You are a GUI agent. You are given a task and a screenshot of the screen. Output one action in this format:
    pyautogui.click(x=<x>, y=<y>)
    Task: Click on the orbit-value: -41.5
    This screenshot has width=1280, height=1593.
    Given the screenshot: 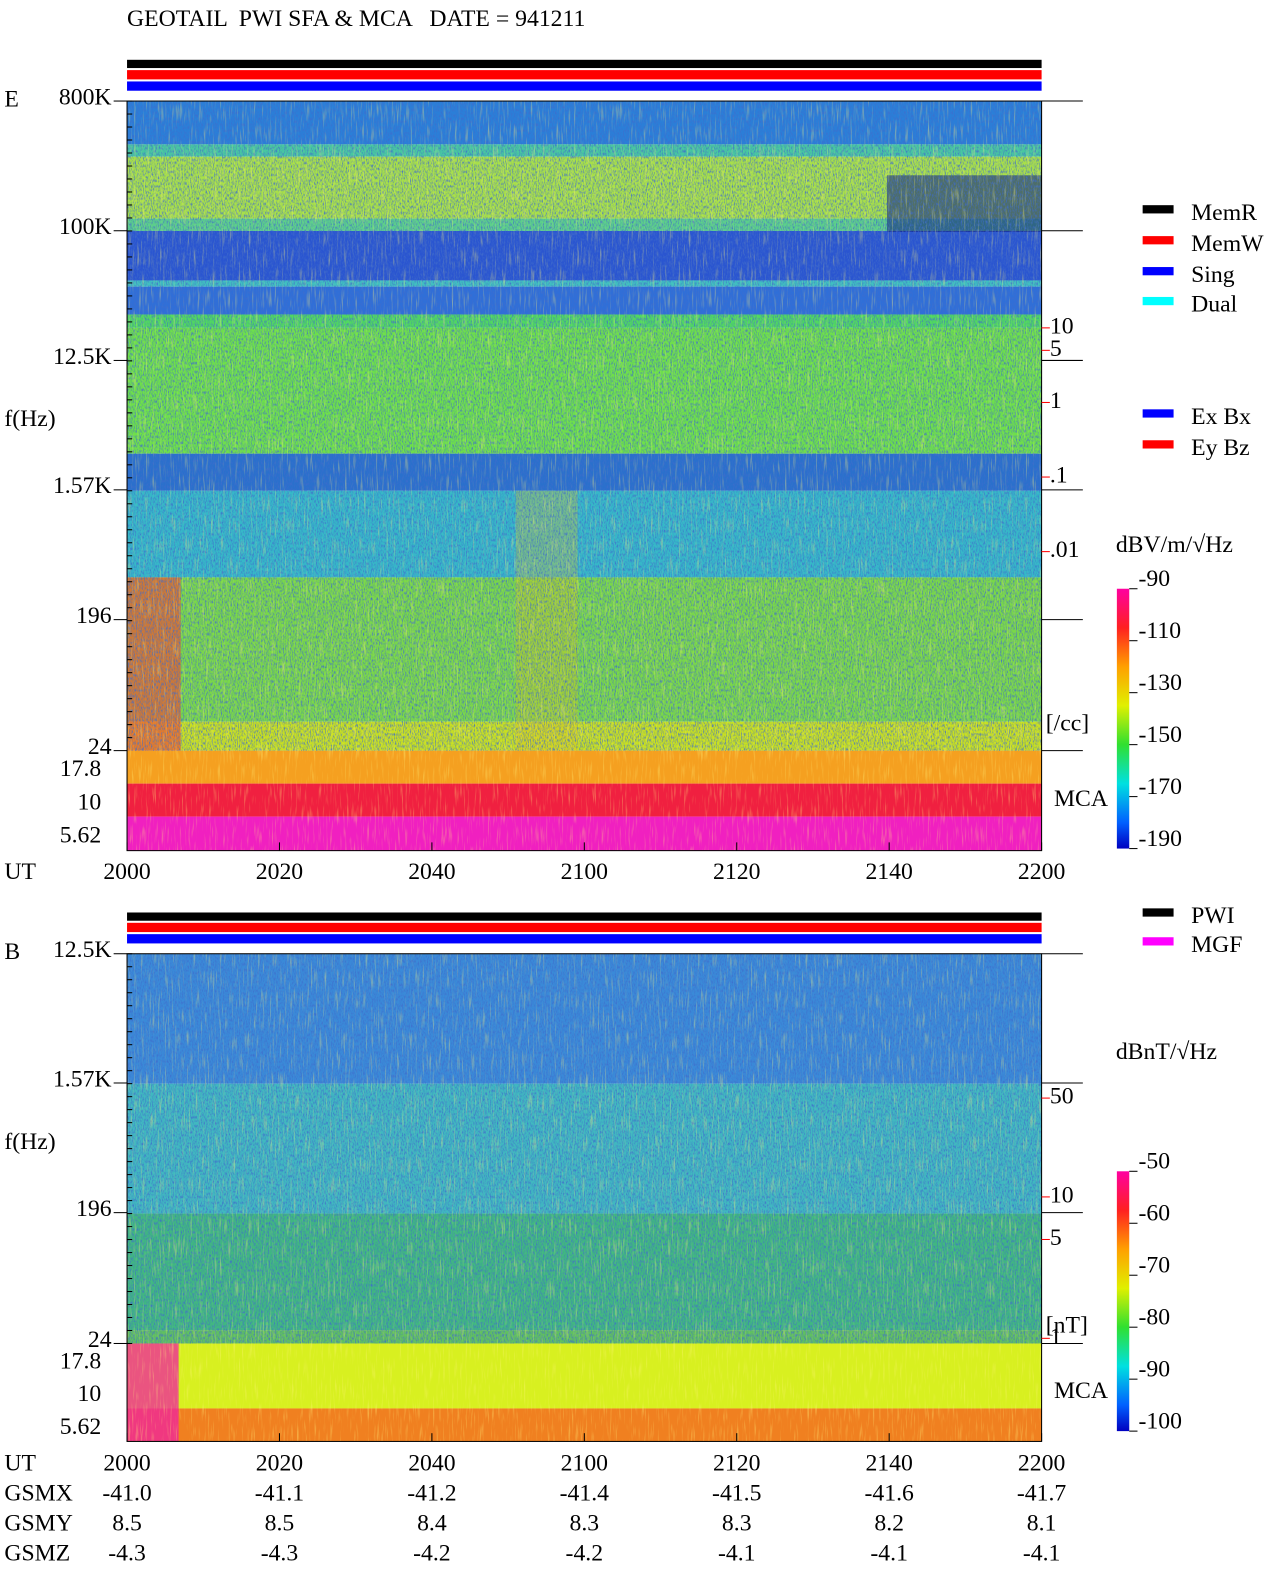 What is the action you would take?
    pyautogui.click(x=736, y=1493)
    